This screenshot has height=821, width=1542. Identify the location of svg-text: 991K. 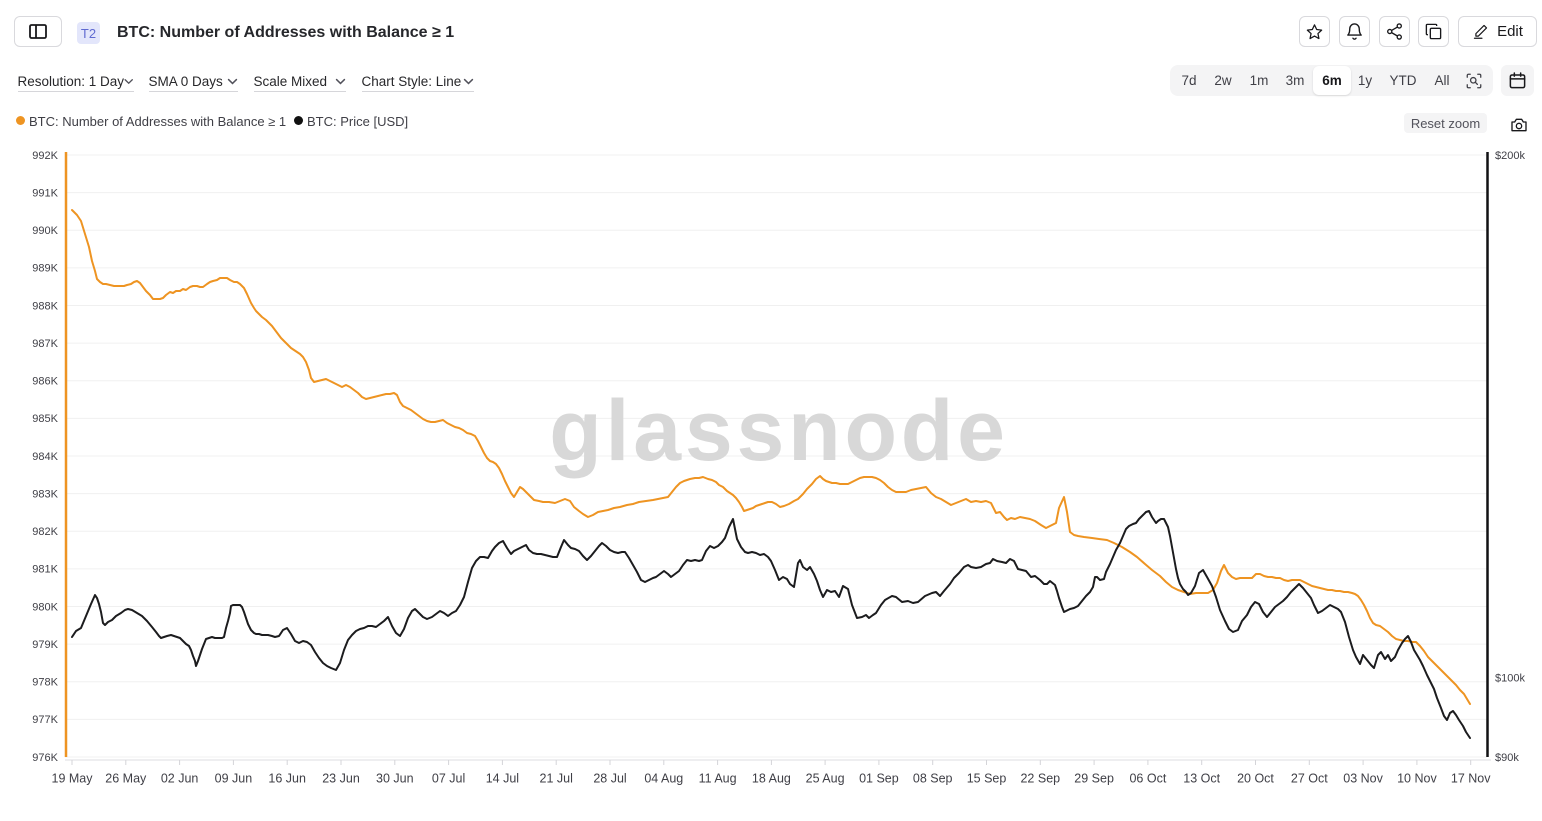
(45, 193).